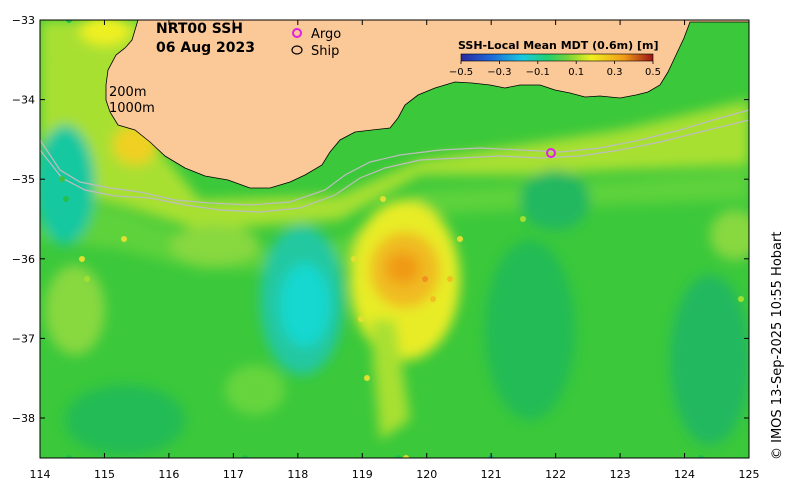 The height and width of the screenshot is (492, 791). Describe the element at coordinates (555, 474) in the screenshot. I see `x-tick-label: 122` at that location.